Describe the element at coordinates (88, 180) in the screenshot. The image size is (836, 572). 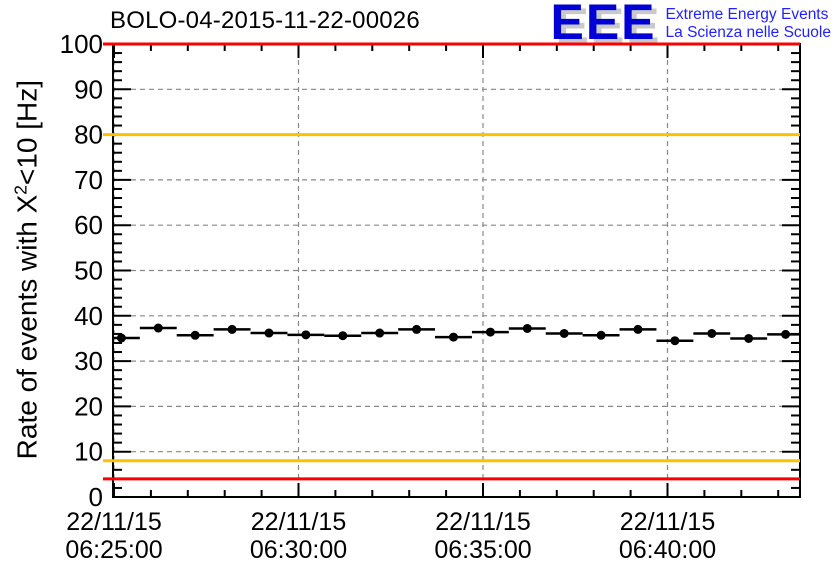
I see `y-tick-label: 70` at that location.